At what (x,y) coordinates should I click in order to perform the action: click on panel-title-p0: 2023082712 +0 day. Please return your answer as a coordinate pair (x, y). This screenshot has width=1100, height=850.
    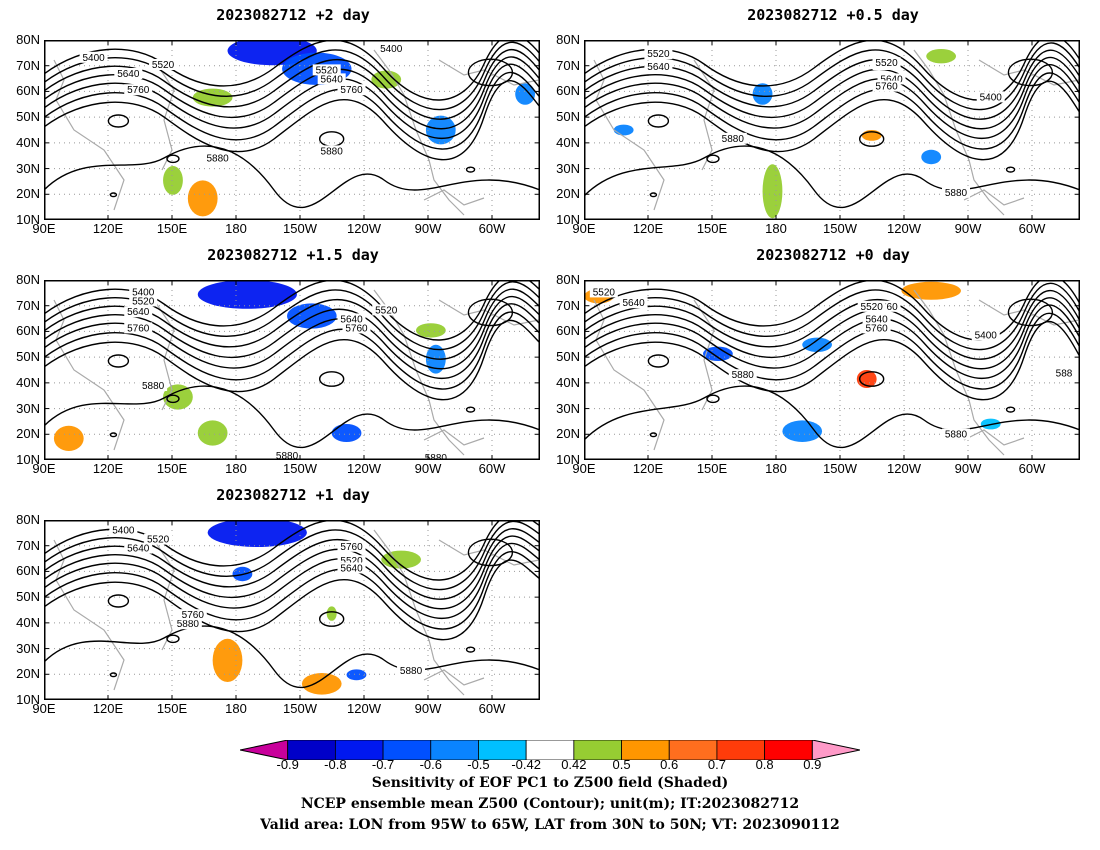
    Looking at the image, I should click on (833, 255).